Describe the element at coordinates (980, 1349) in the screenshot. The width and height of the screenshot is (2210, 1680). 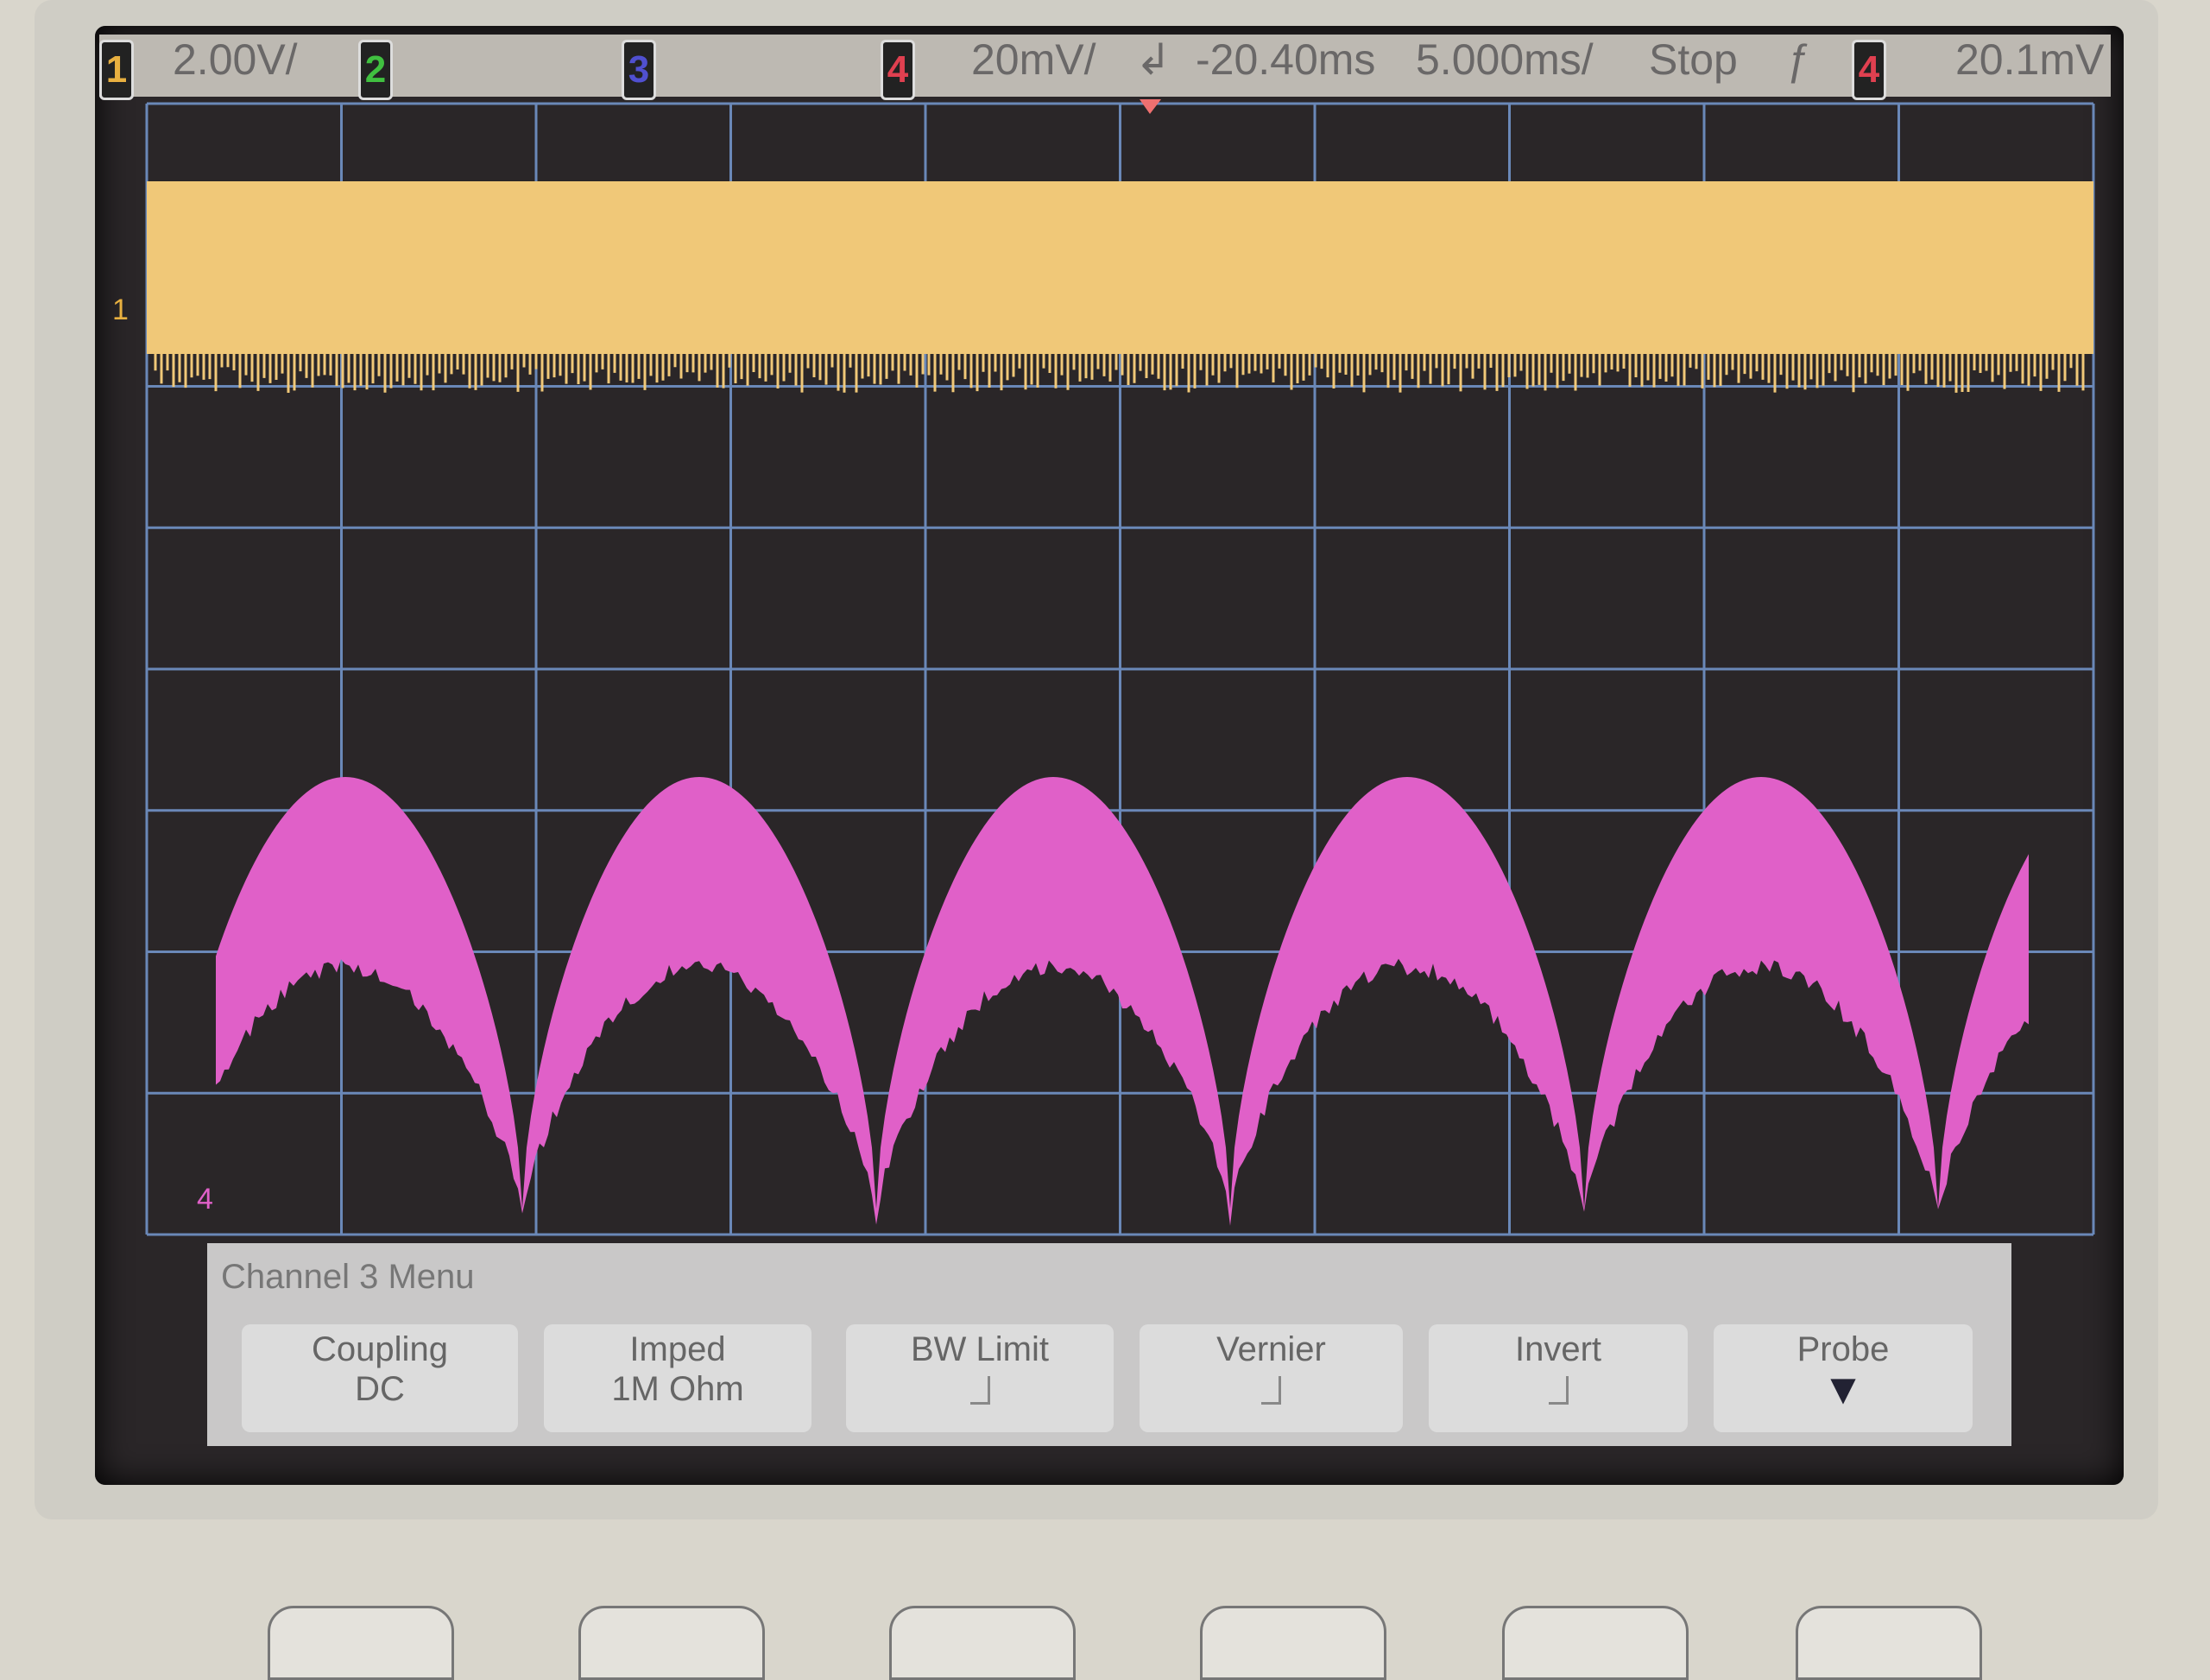
I see `bw-limit-label: BW Limit` at that location.